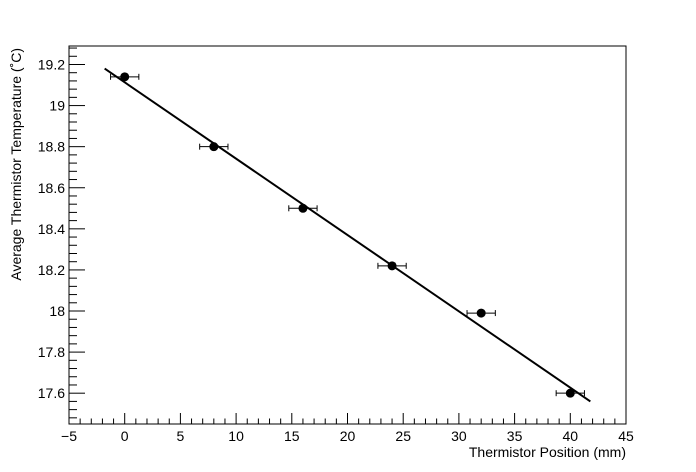 This screenshot has height=472, width=696. Describe the element at coordinates (236, 436) in the screenshot. I see `x-tick-label: 10` at that location.